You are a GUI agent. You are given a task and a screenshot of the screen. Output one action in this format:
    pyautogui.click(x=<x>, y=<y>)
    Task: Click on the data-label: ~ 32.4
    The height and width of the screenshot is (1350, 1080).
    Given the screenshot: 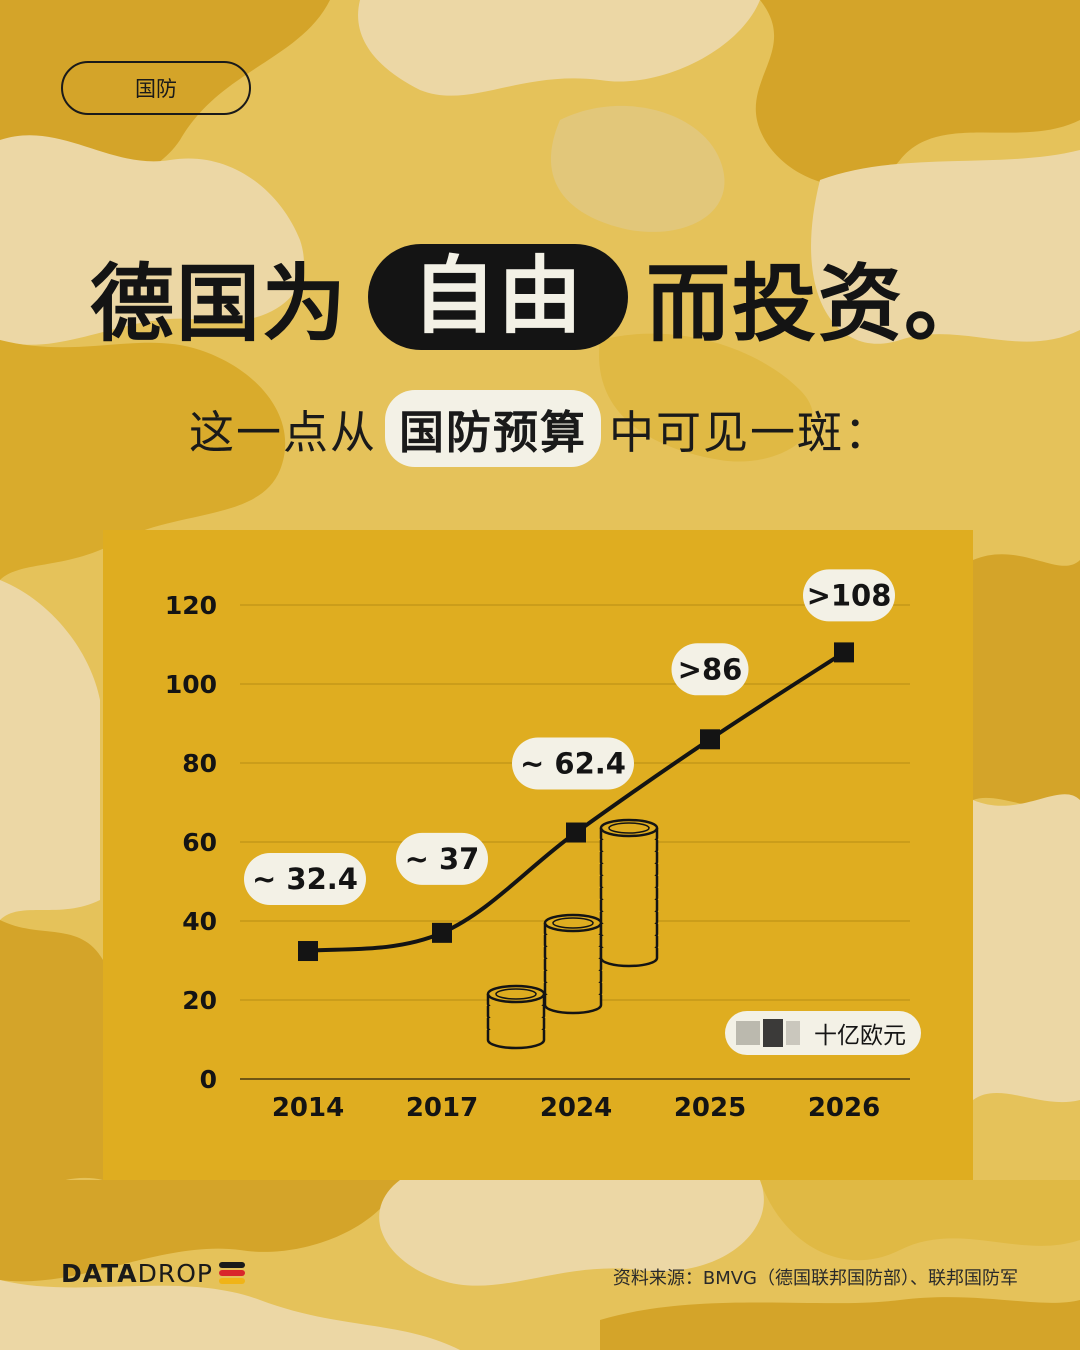 What is the action you would take?
    pyautogui.click(x=305, y=879)
    